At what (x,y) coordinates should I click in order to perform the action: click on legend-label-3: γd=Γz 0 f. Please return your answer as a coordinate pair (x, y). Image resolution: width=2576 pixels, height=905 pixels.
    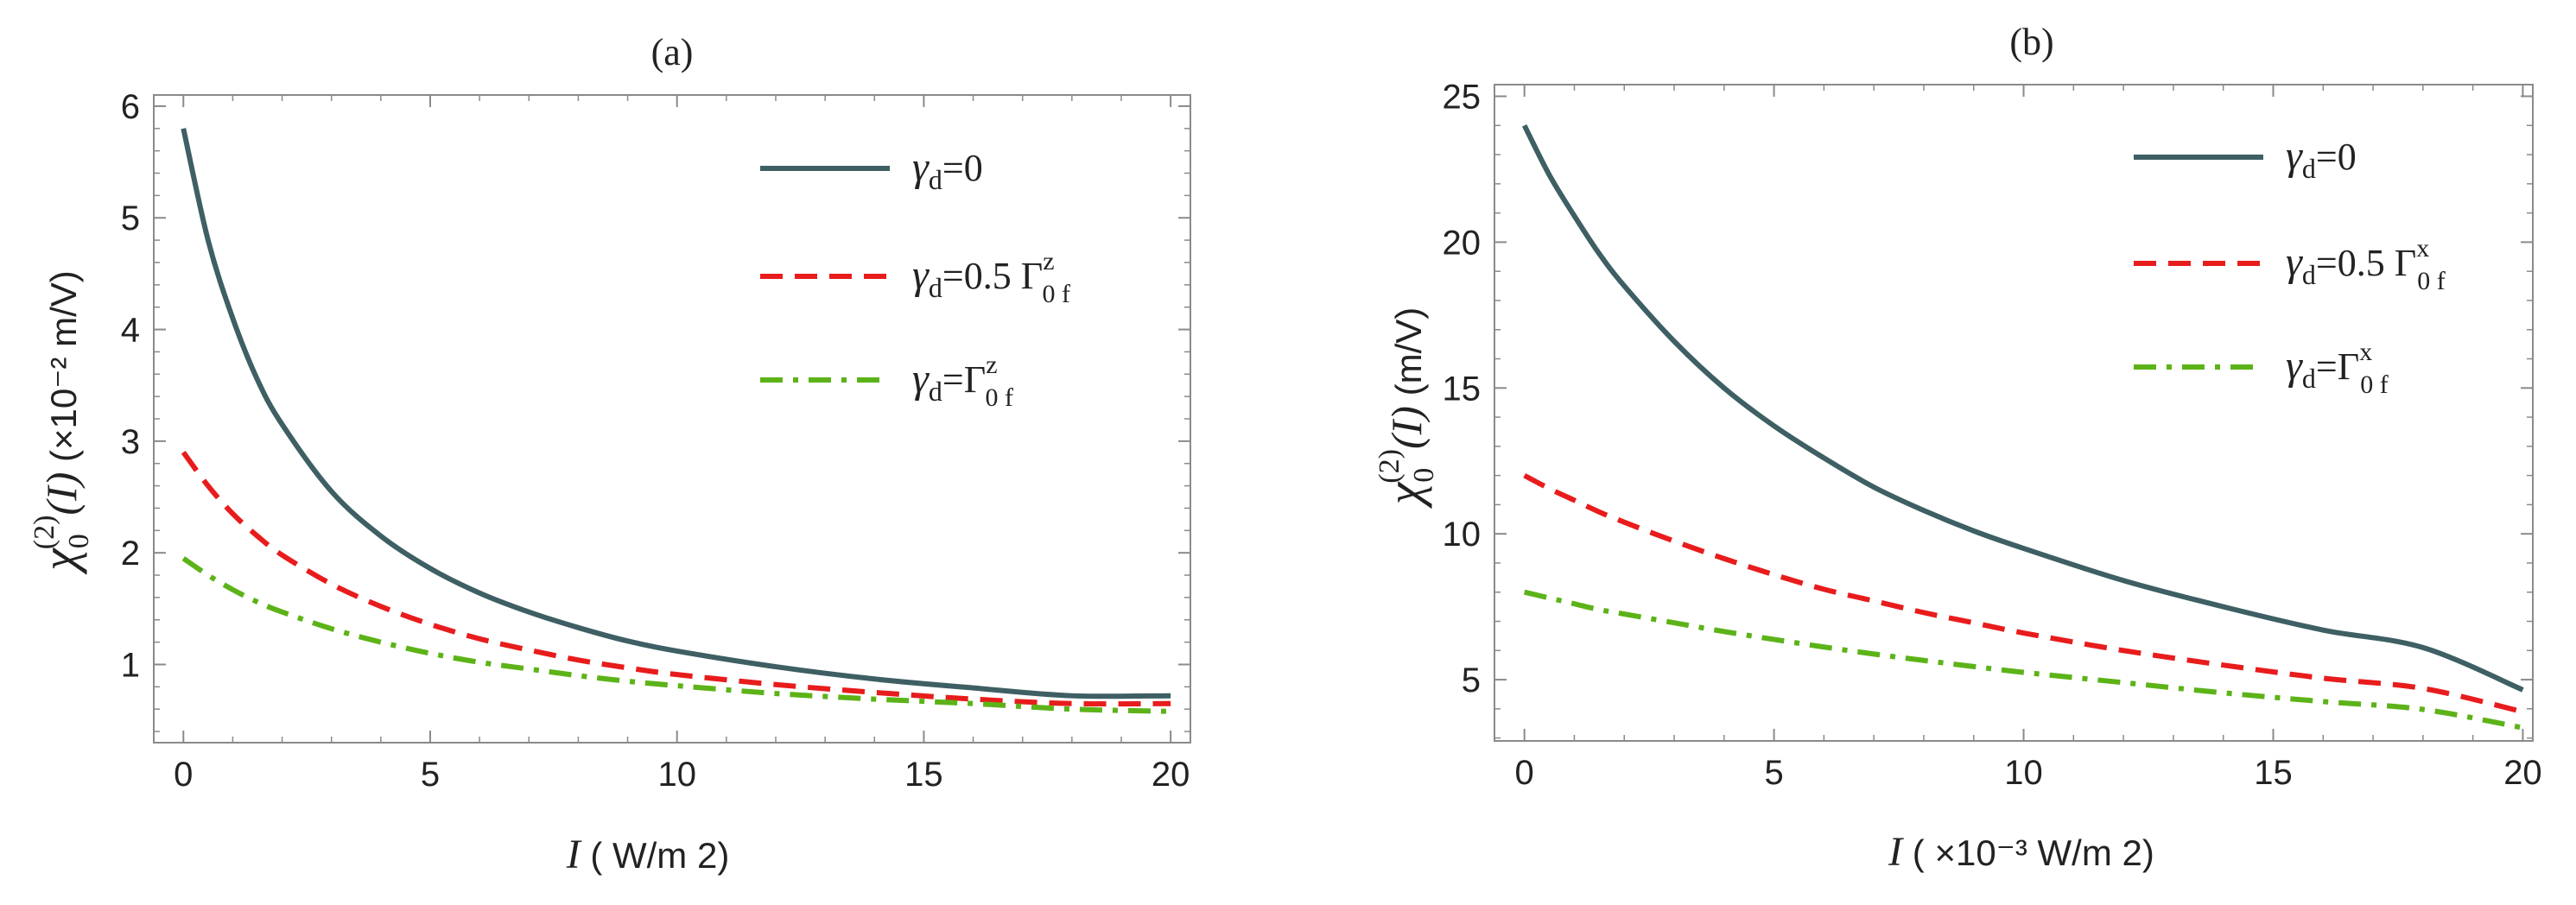
    Looking at the image, I should click on (962, 382).